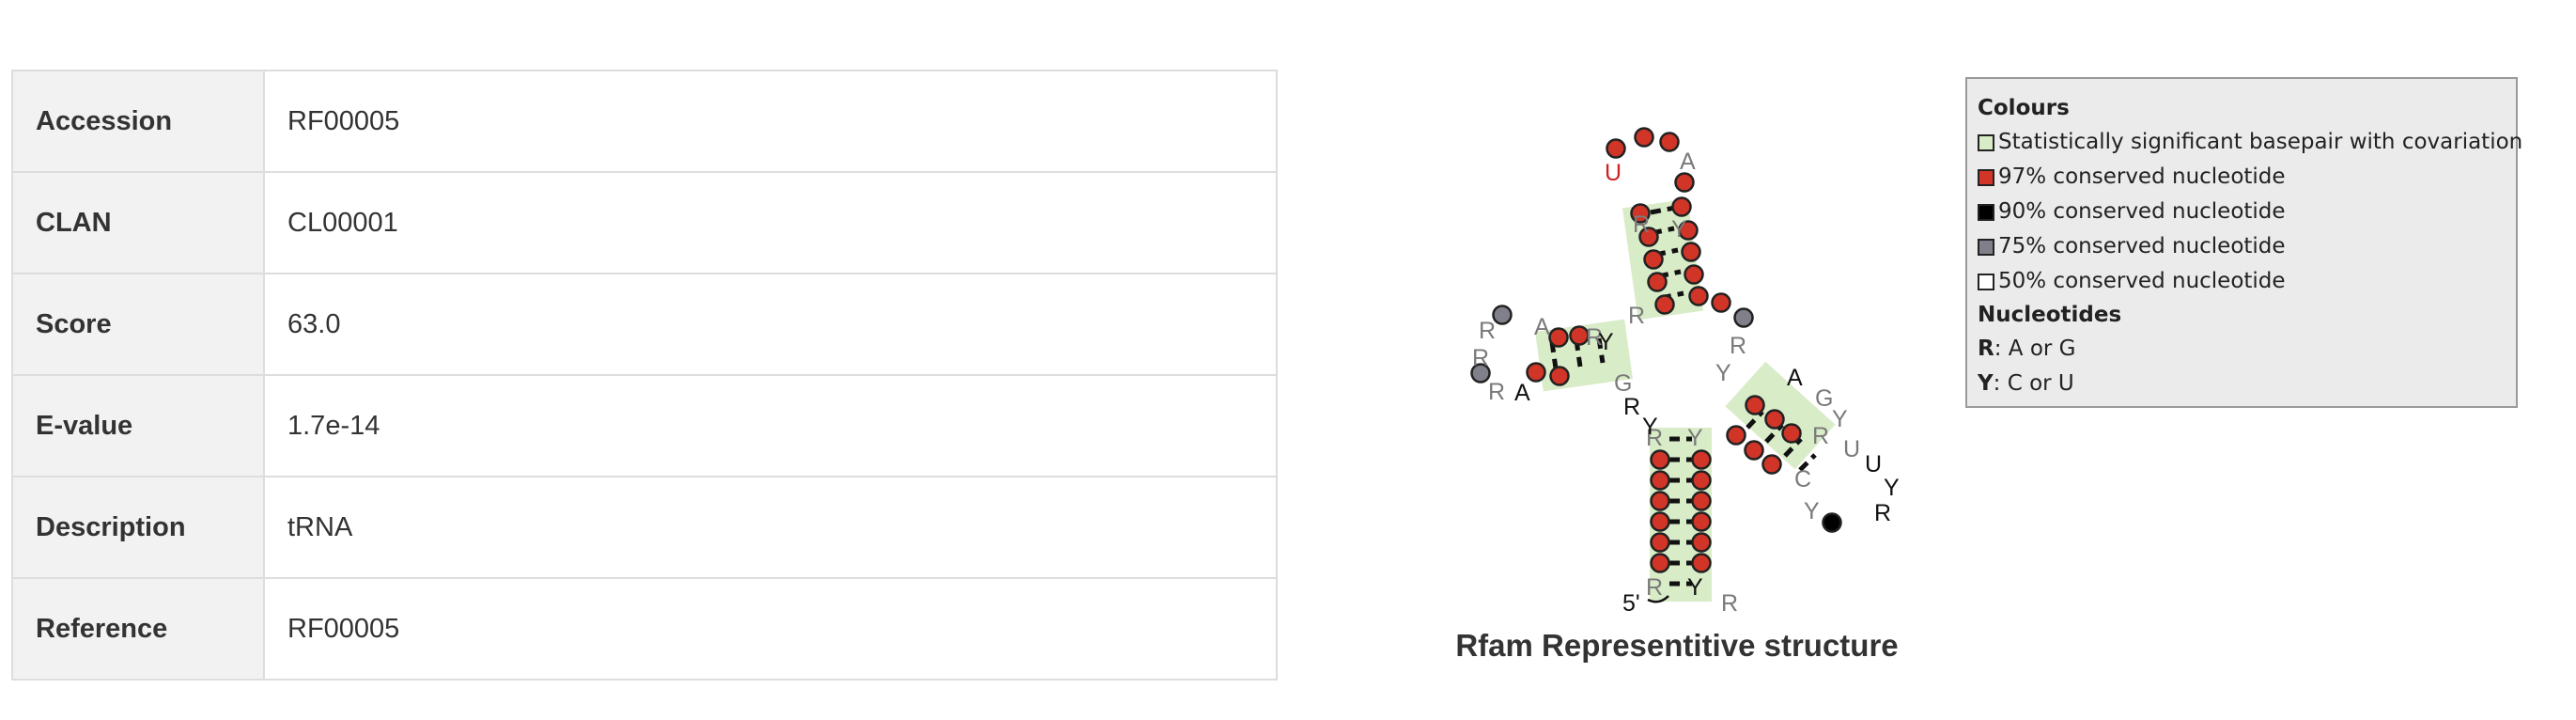  I want to click on legend-code-meaning: : C or U, so click(2034, 383).